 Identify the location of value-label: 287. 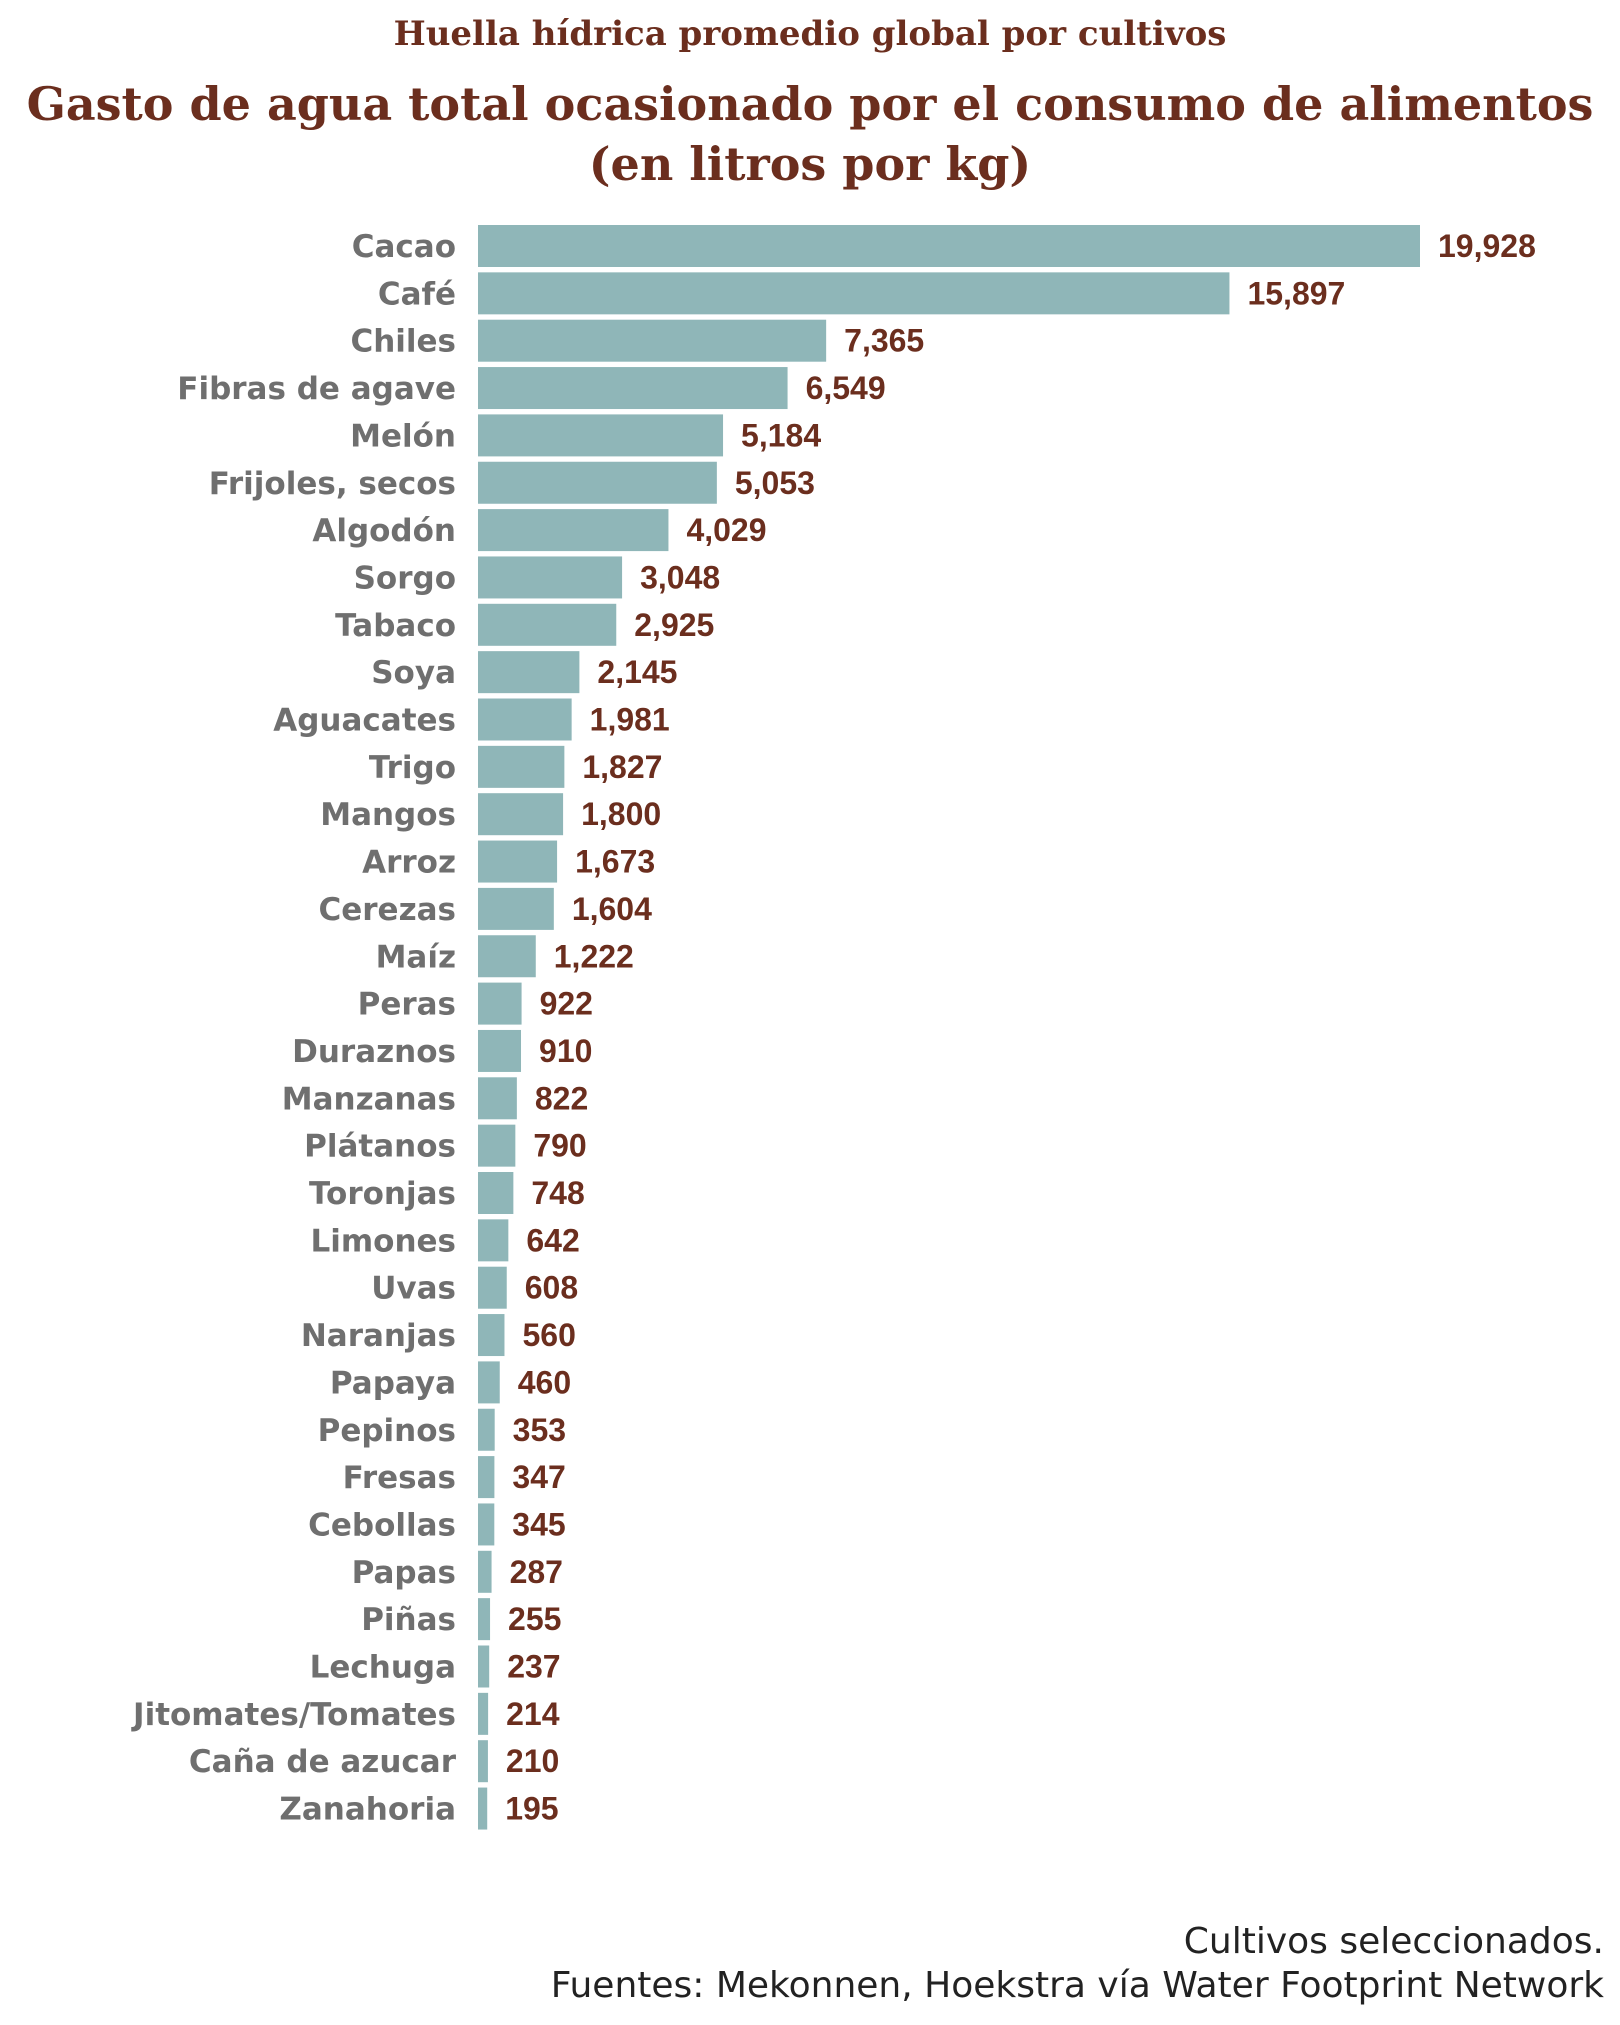
(536, 1572).